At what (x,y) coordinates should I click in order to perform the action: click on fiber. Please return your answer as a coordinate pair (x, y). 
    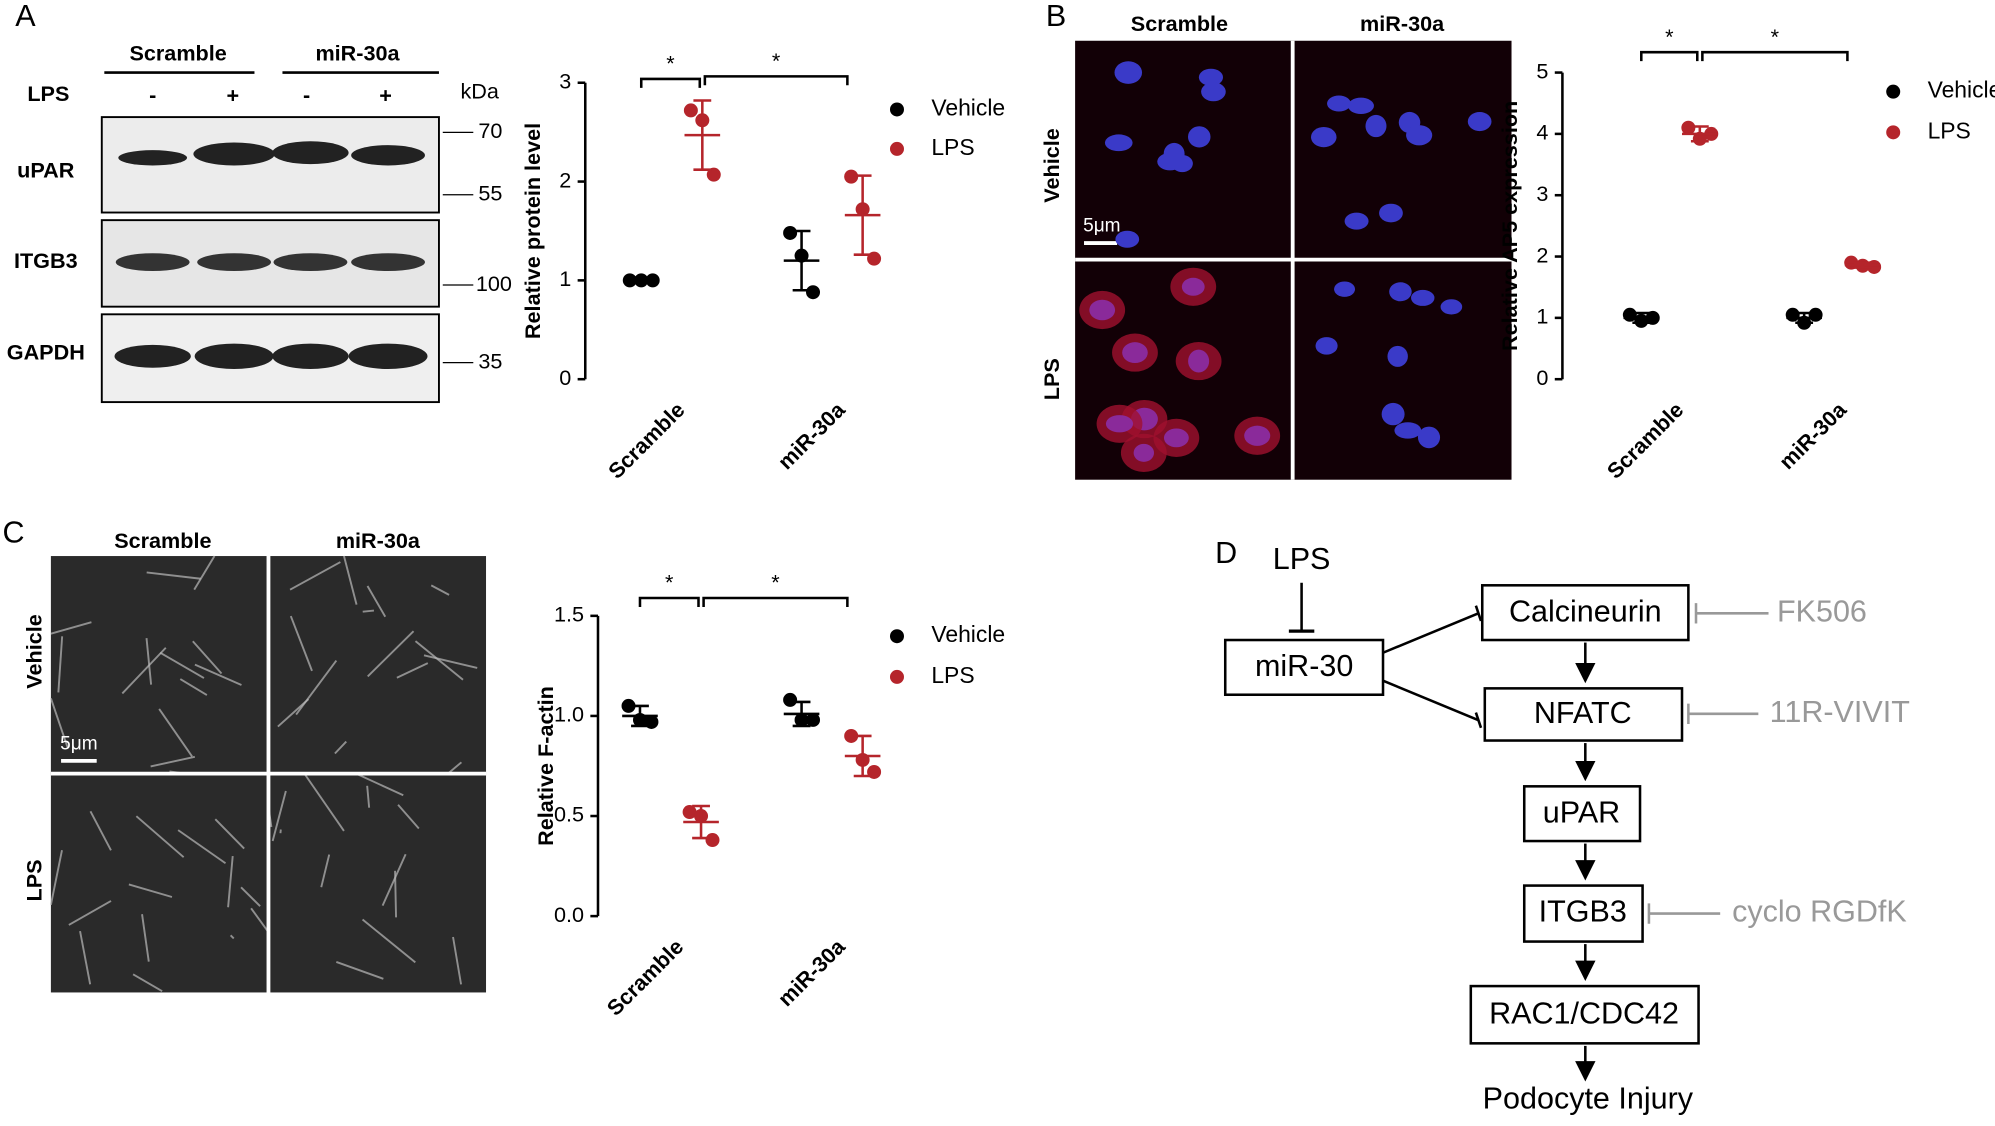
    Looking at the image, I should click on (368, 611).